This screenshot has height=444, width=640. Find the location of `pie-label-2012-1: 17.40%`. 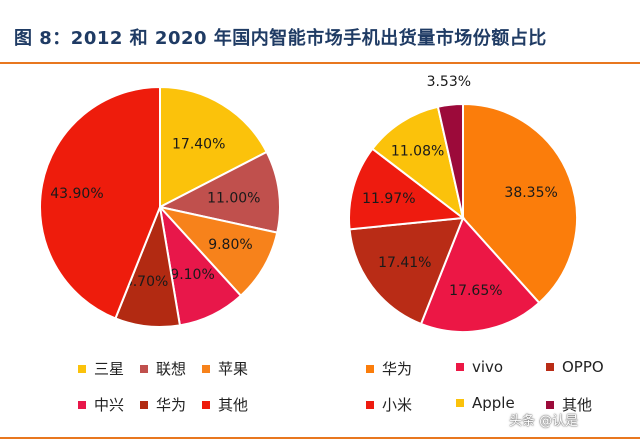

pie-label-2012-1: 17.40% is located at coordinates (198, 144).